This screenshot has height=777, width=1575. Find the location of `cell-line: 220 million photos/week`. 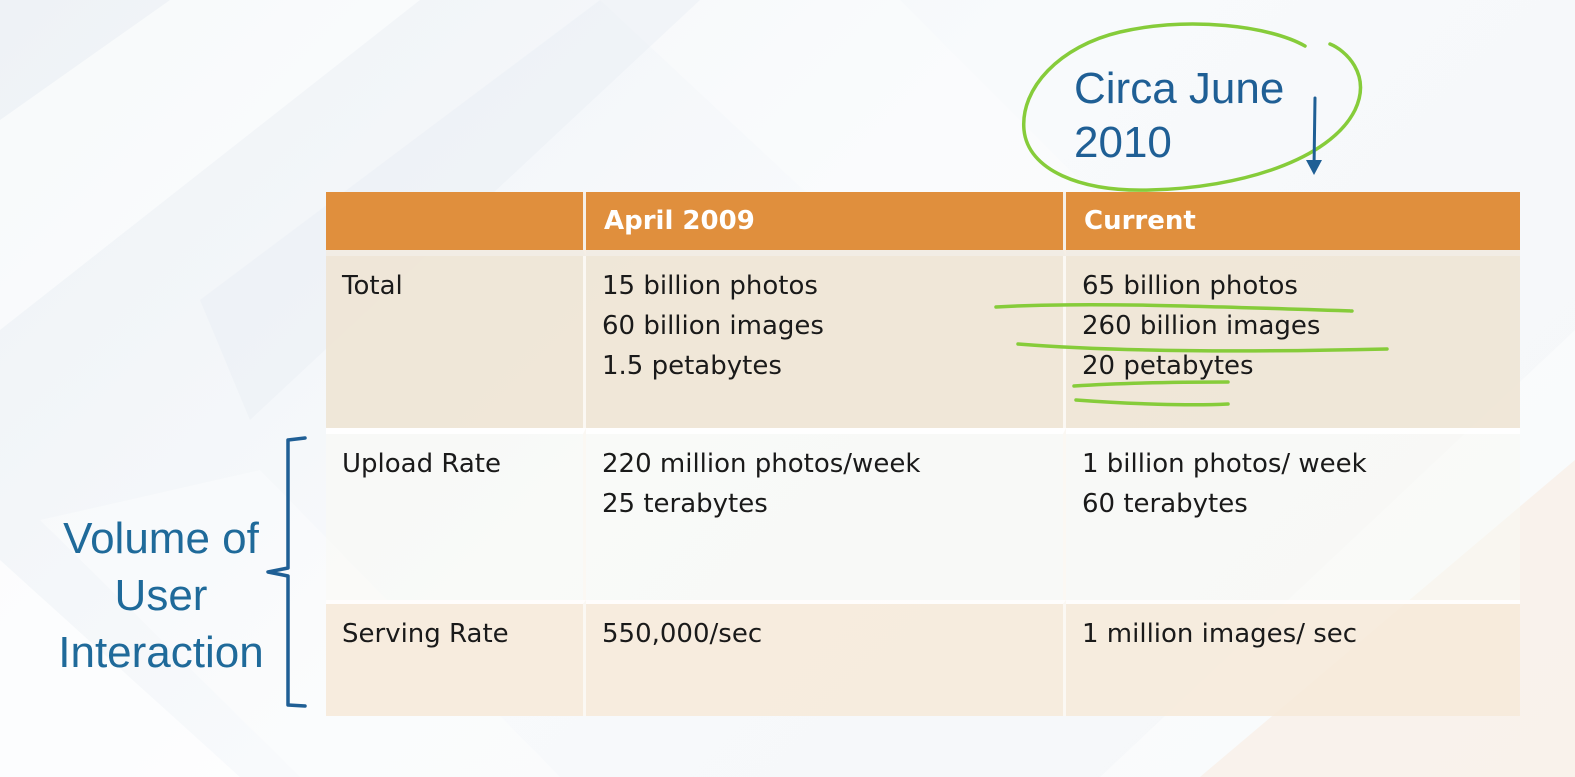

cell-line: 220 million photos/week is located at coordinates (761, 464).